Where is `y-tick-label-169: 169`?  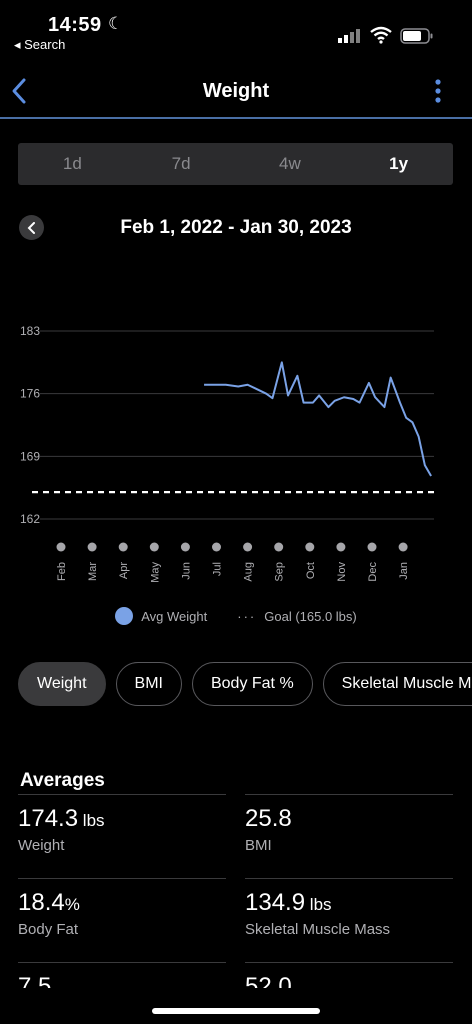 y-tick-label-169: 169 is located at coordinates (30, 456).